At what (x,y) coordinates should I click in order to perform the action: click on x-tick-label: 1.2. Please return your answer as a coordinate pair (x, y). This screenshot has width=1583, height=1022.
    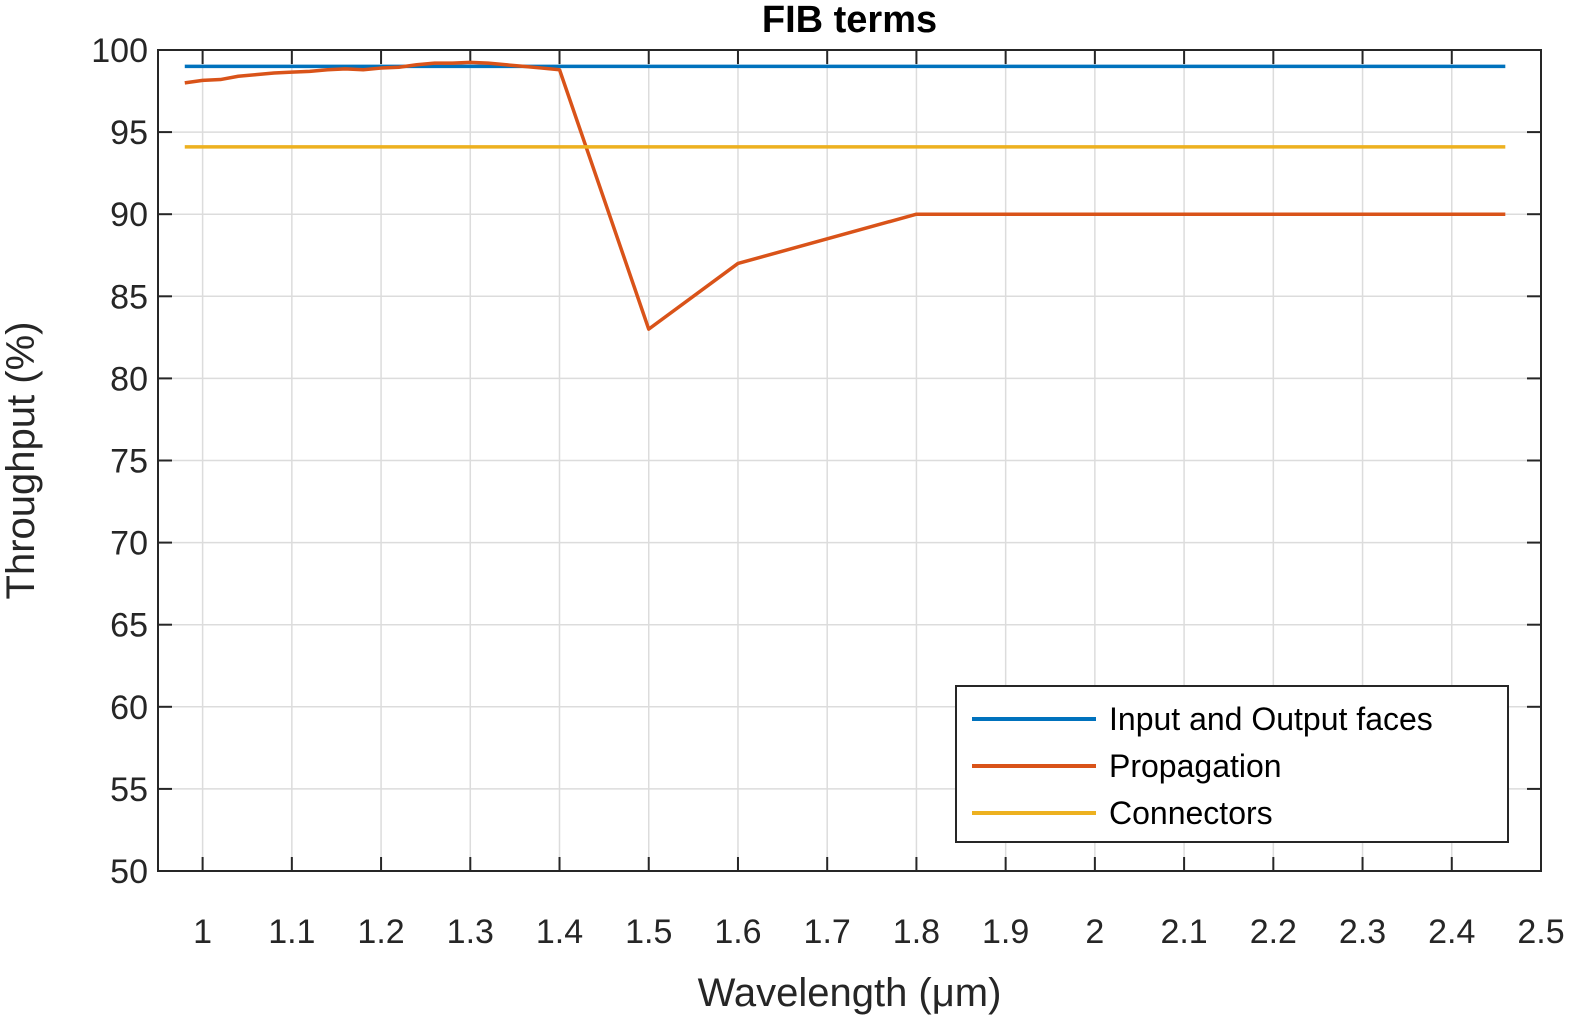
    Looking at the image, I should click on (380, 932).